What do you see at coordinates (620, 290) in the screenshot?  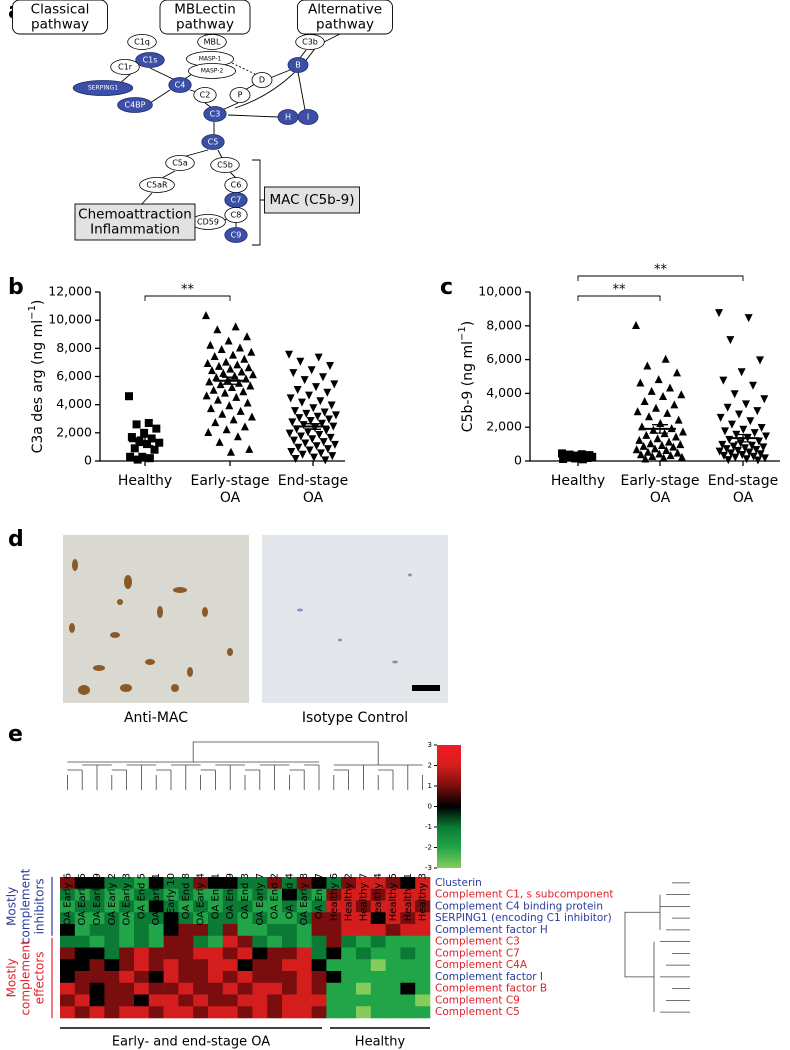 I see `significance-label: **` at bounding box center [620, 290].